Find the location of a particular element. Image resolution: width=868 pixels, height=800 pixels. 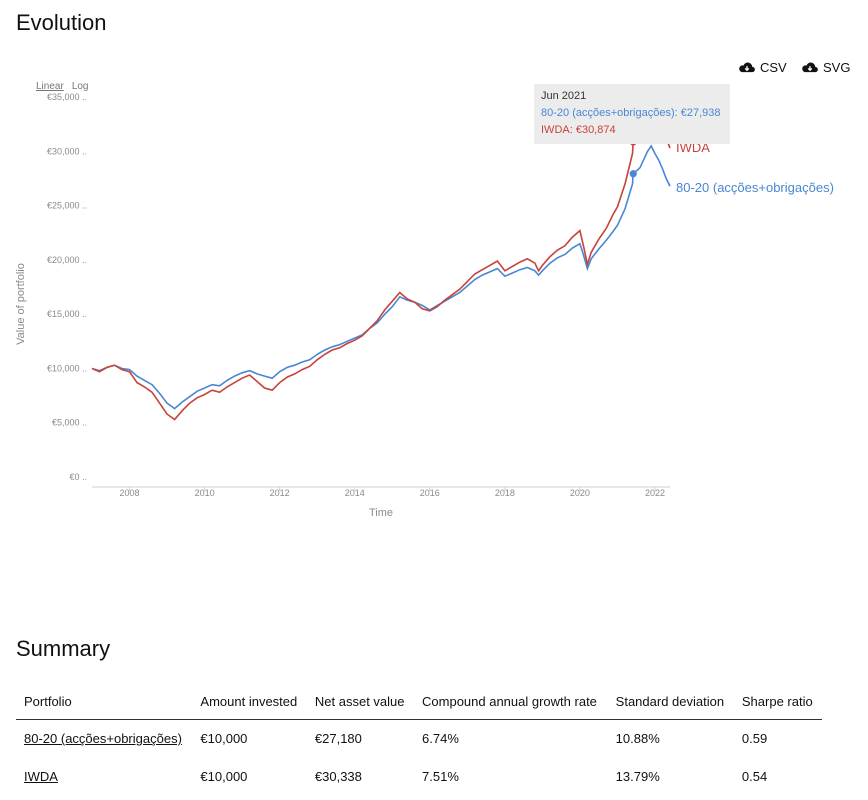

x-tick-label: 2012 is located at coordinates (280, 493).